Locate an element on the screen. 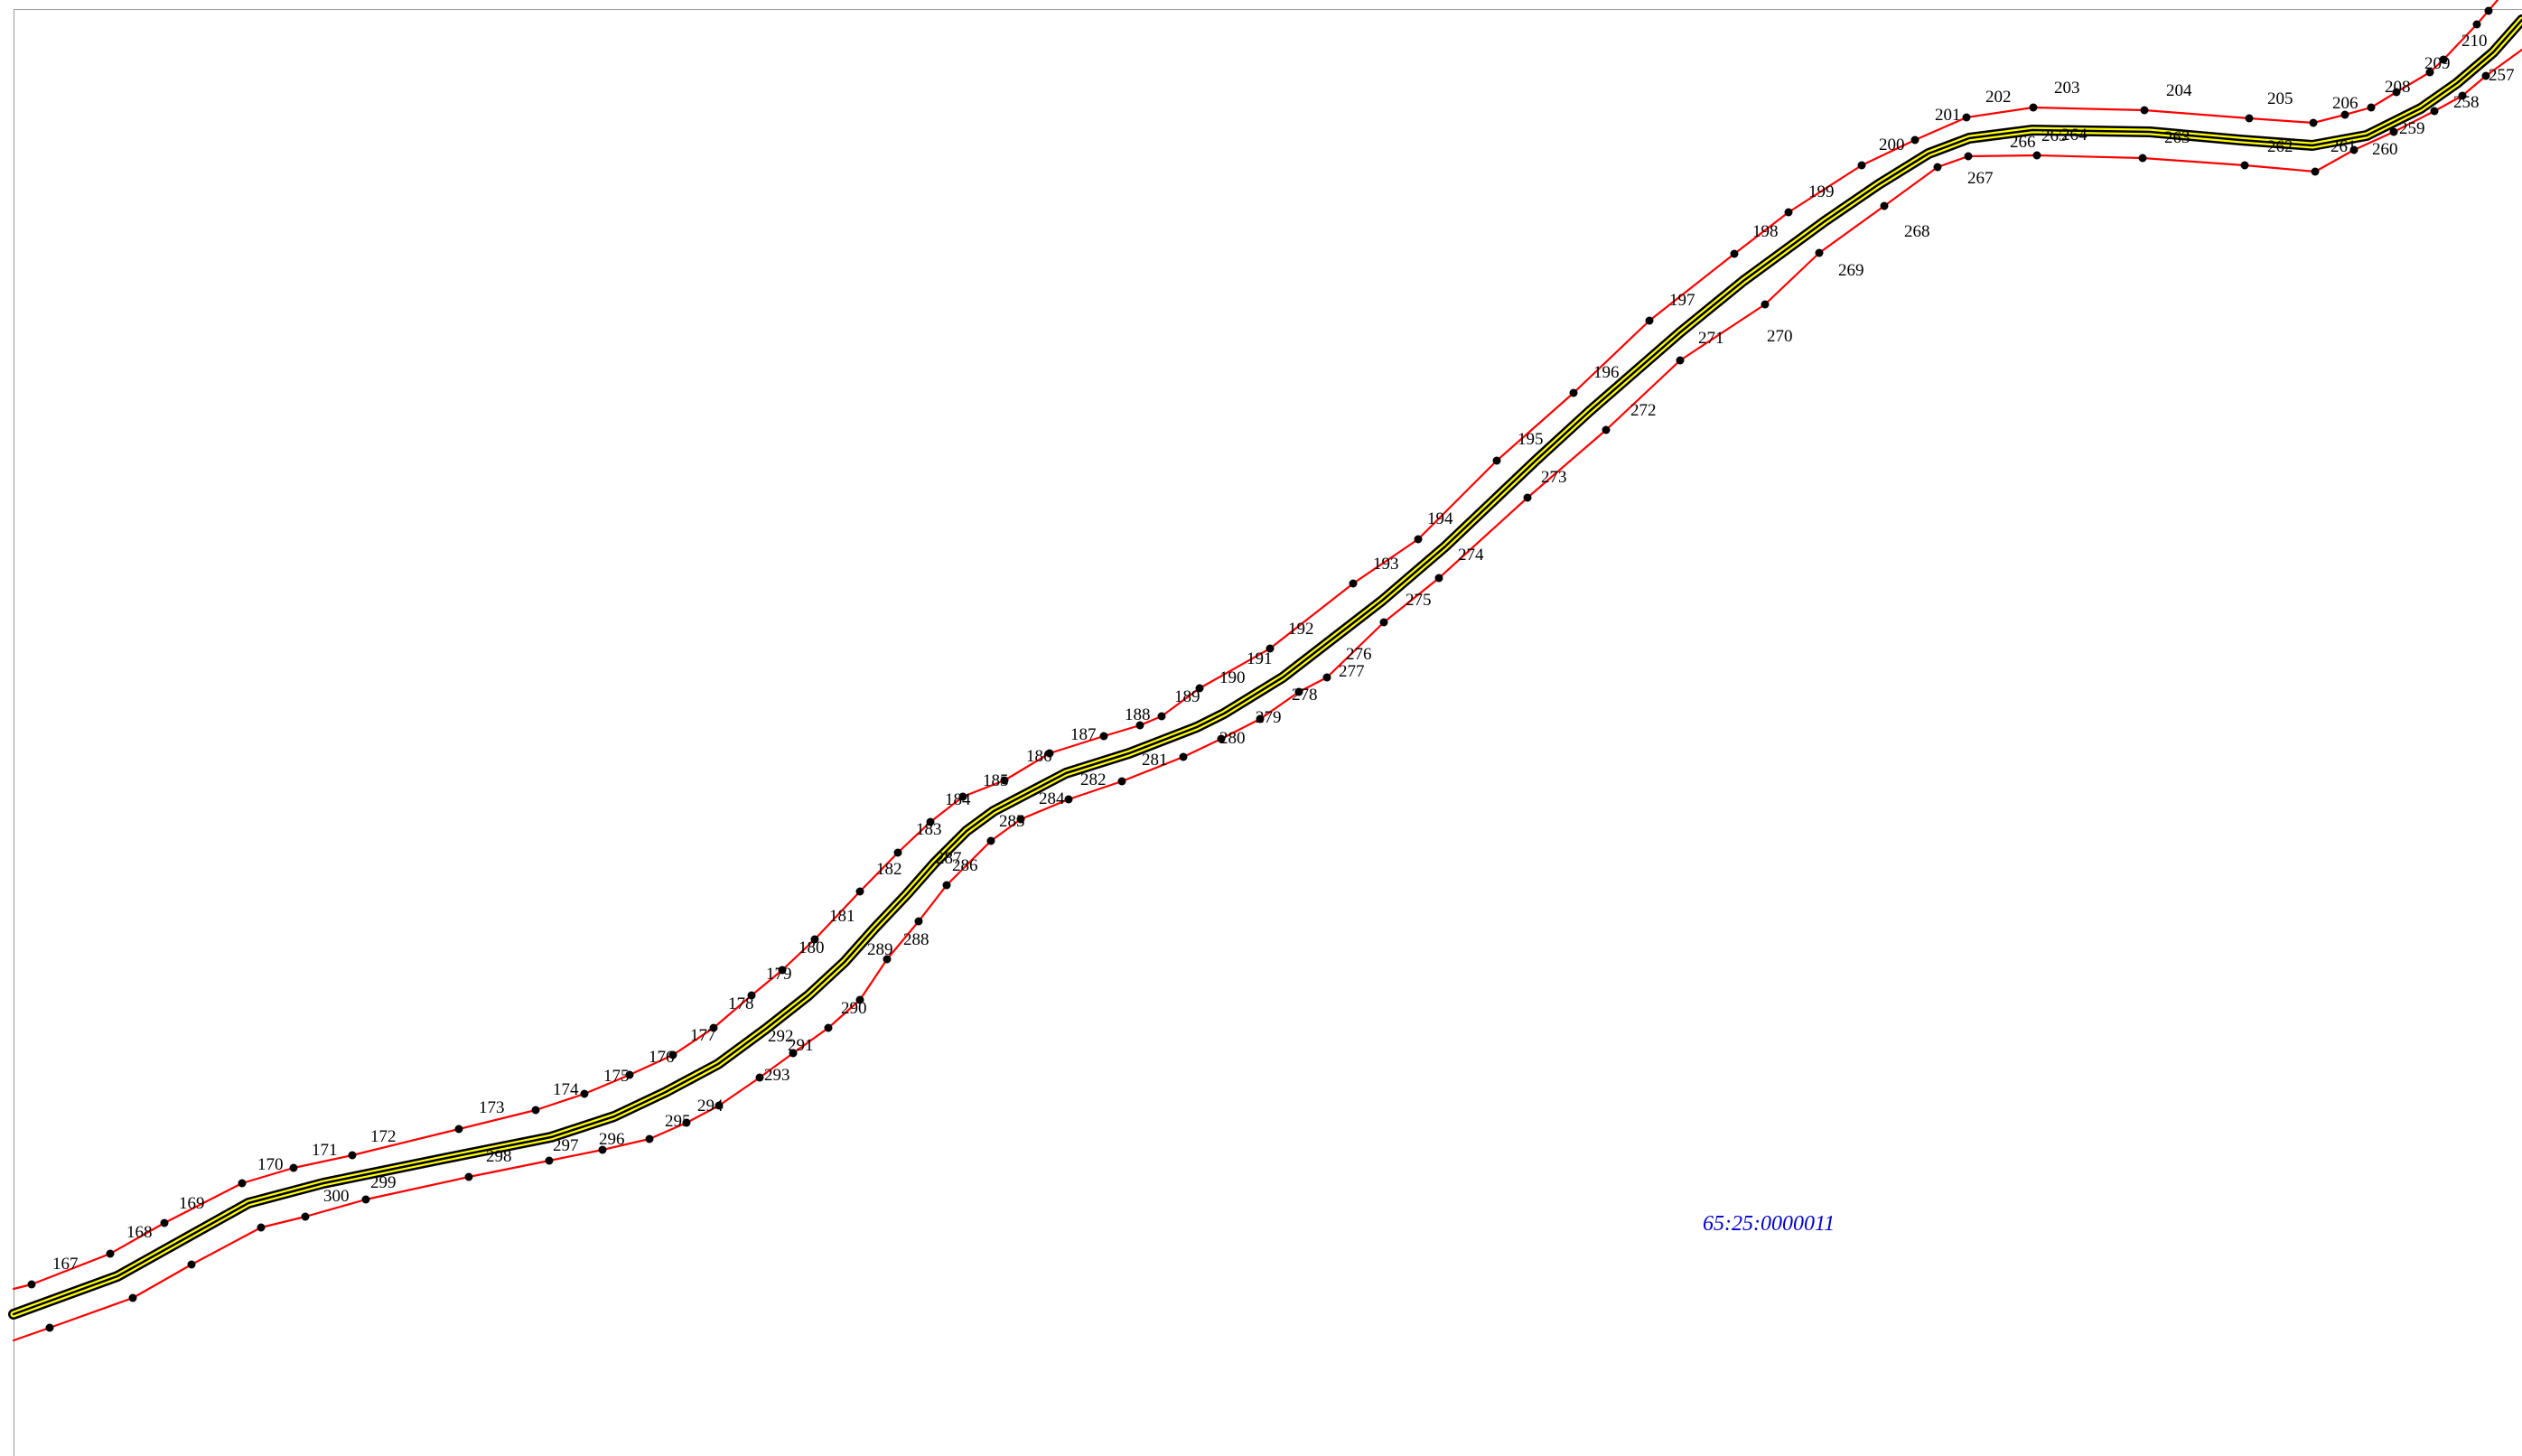  point-label-196: 196 is located at coordinates (1606, 373).